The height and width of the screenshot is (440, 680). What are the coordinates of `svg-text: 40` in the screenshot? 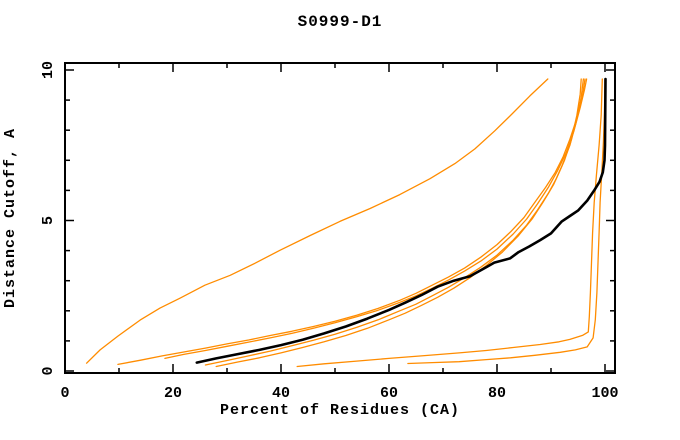 It's located at (281, 393).